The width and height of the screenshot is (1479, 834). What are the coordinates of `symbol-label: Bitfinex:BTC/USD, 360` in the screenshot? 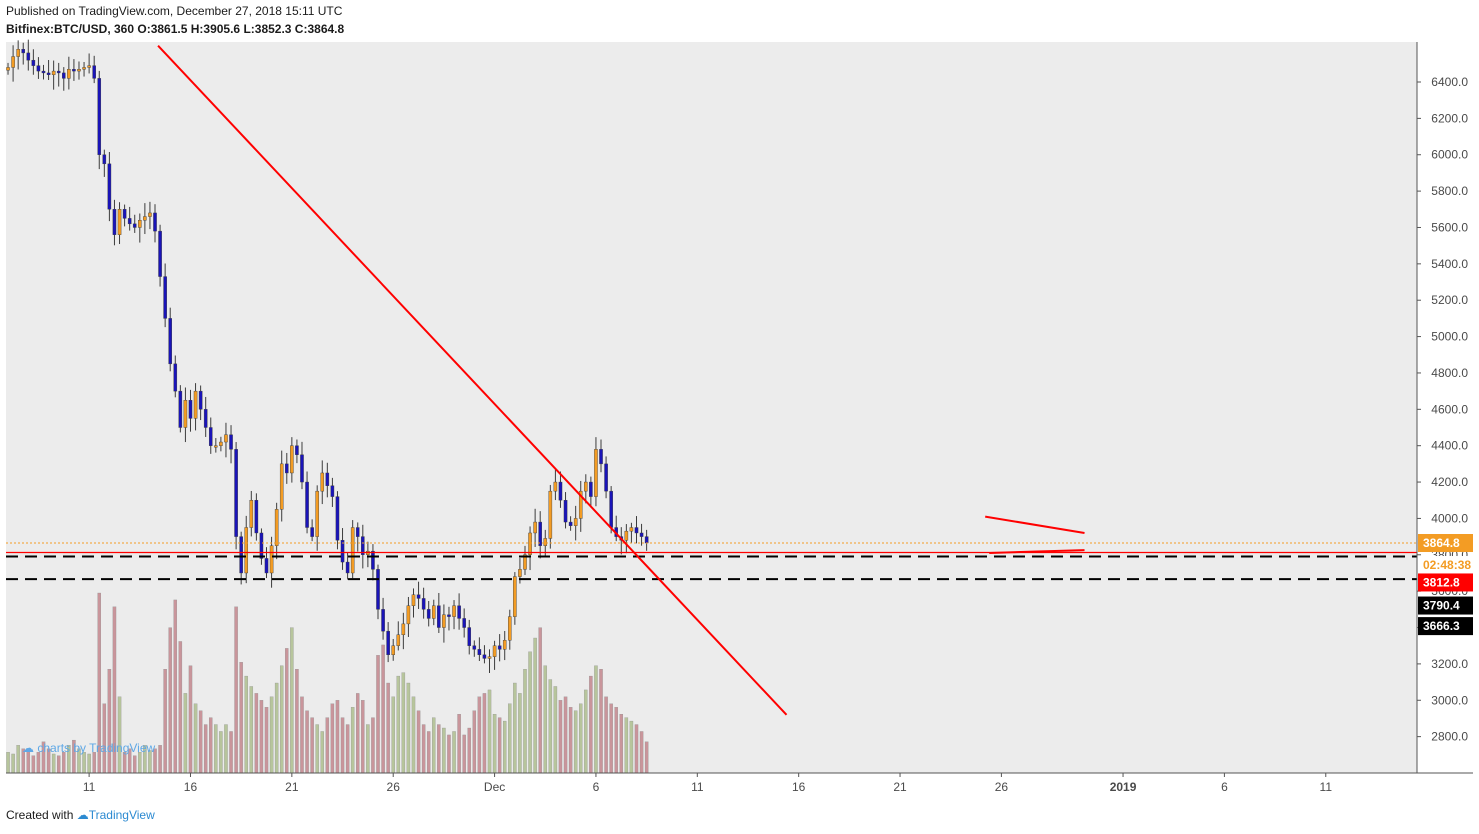 It's located at (70, 29).